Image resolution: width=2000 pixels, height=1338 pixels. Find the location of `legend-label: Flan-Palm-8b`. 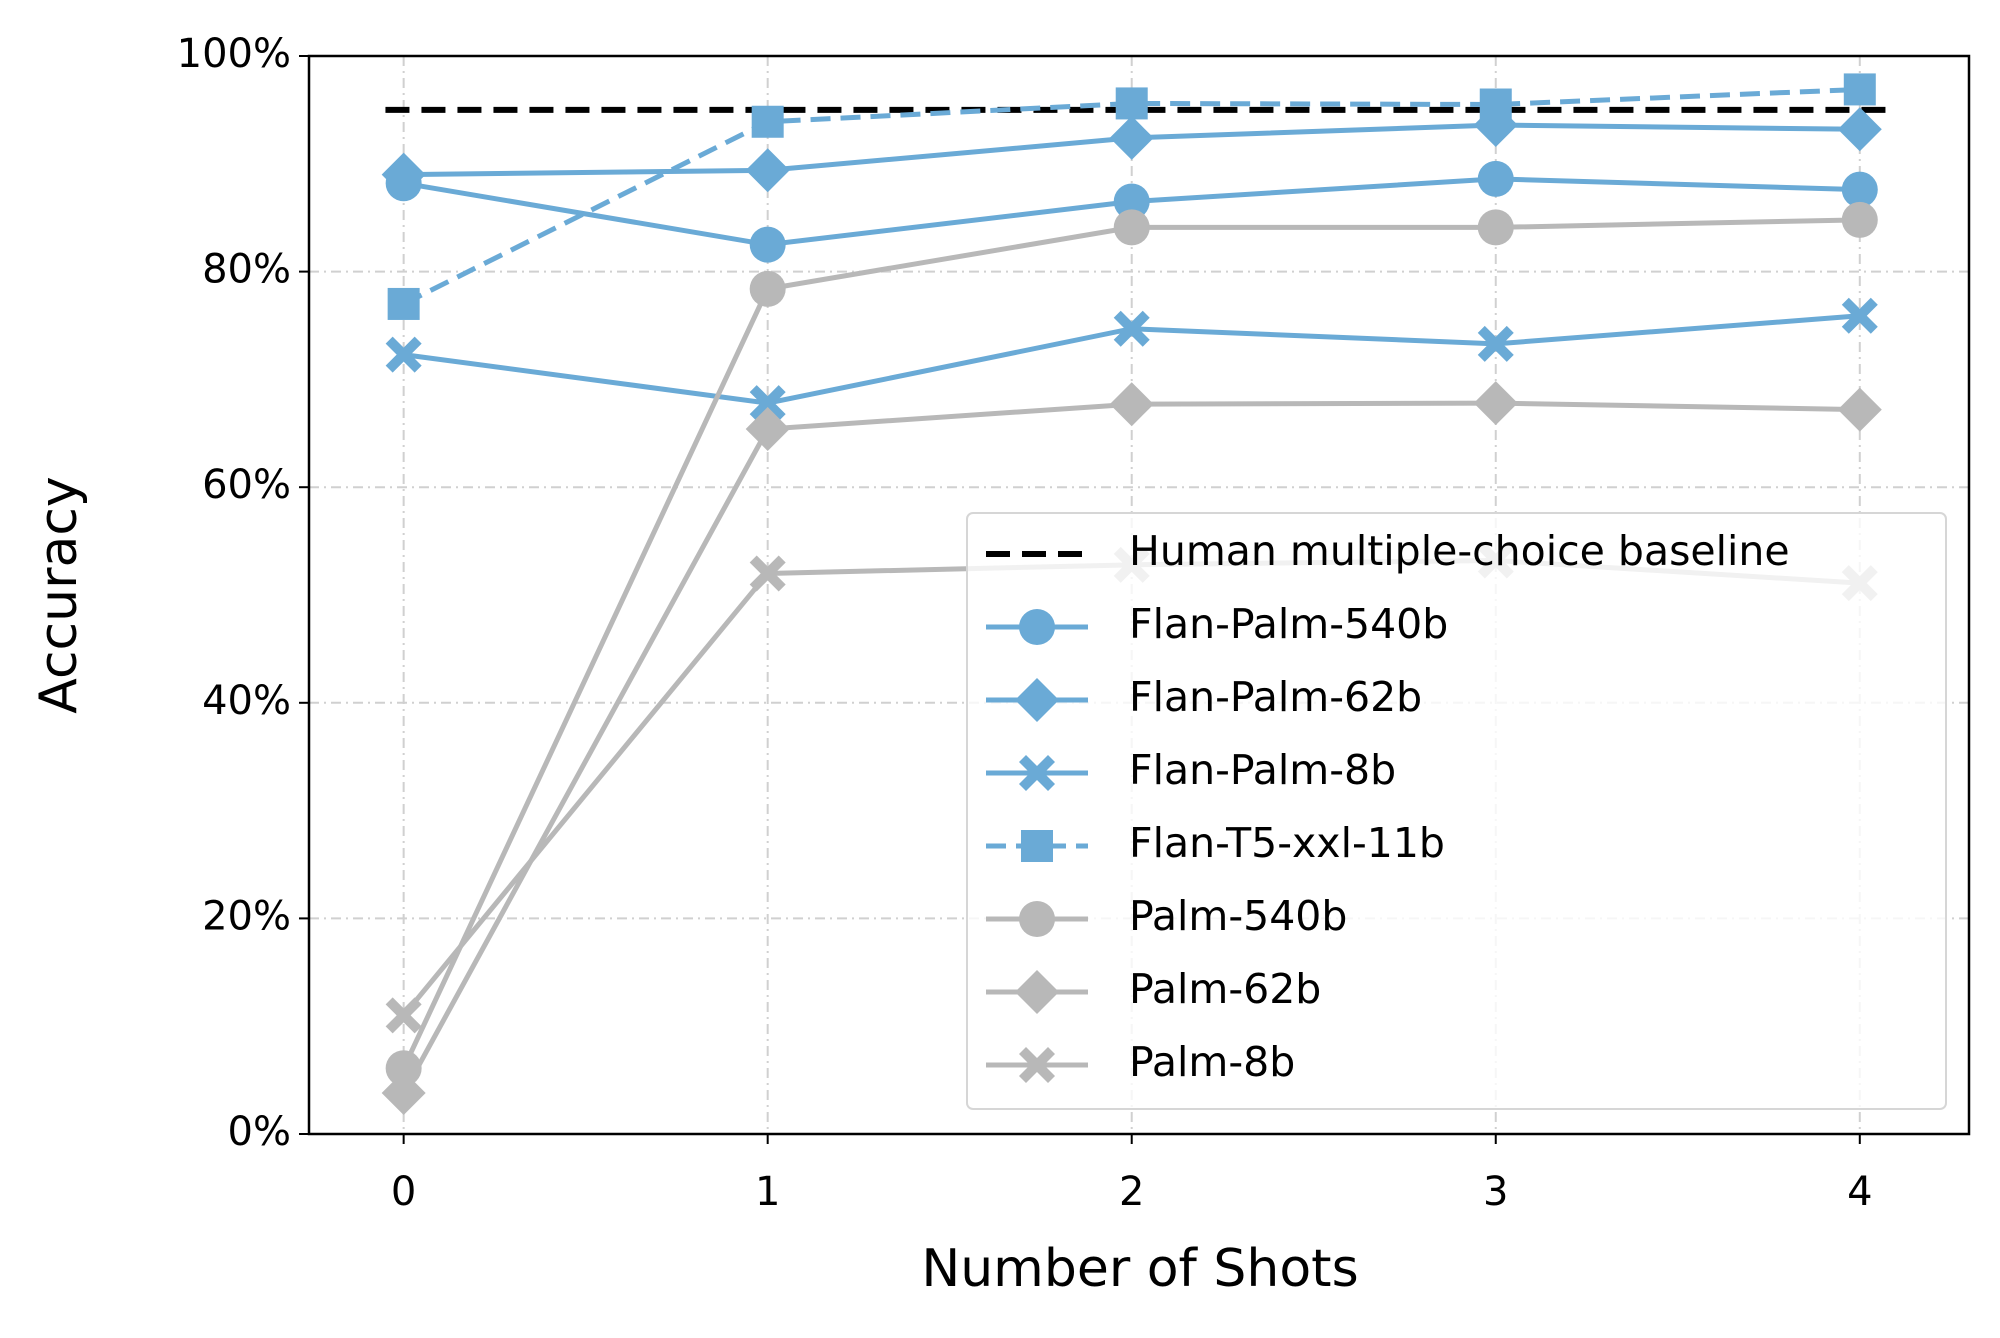

legend-label: Flan-Palm-8b is located at coordinates (1262, 770).